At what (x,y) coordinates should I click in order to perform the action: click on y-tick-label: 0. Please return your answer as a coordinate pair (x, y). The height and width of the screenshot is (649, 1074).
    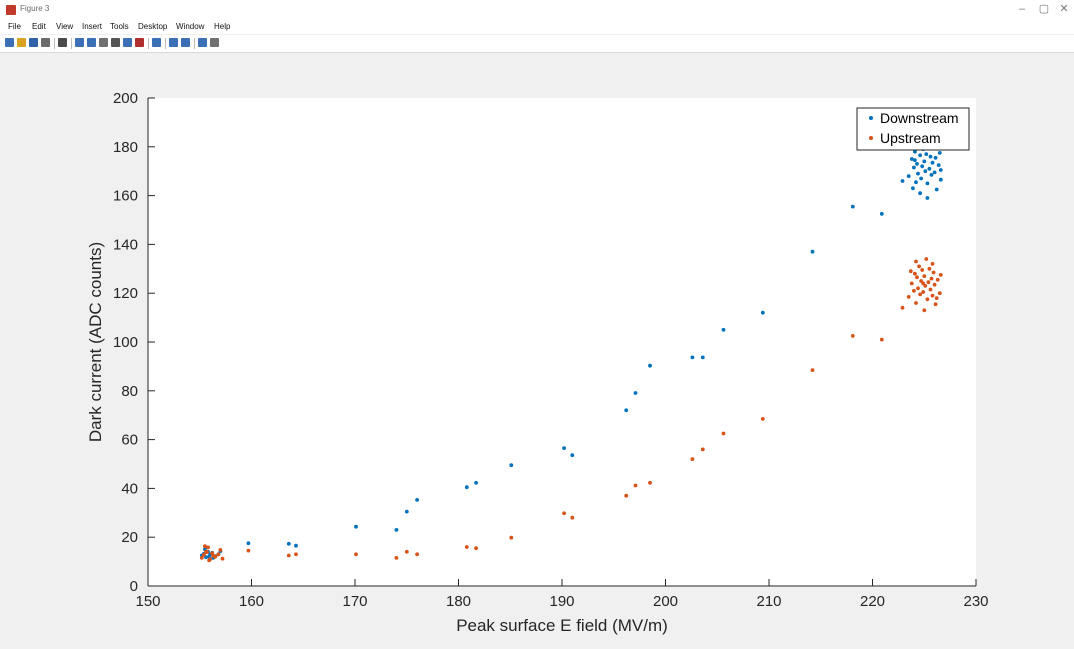
    Looking at the image, I should click on (134, 586).